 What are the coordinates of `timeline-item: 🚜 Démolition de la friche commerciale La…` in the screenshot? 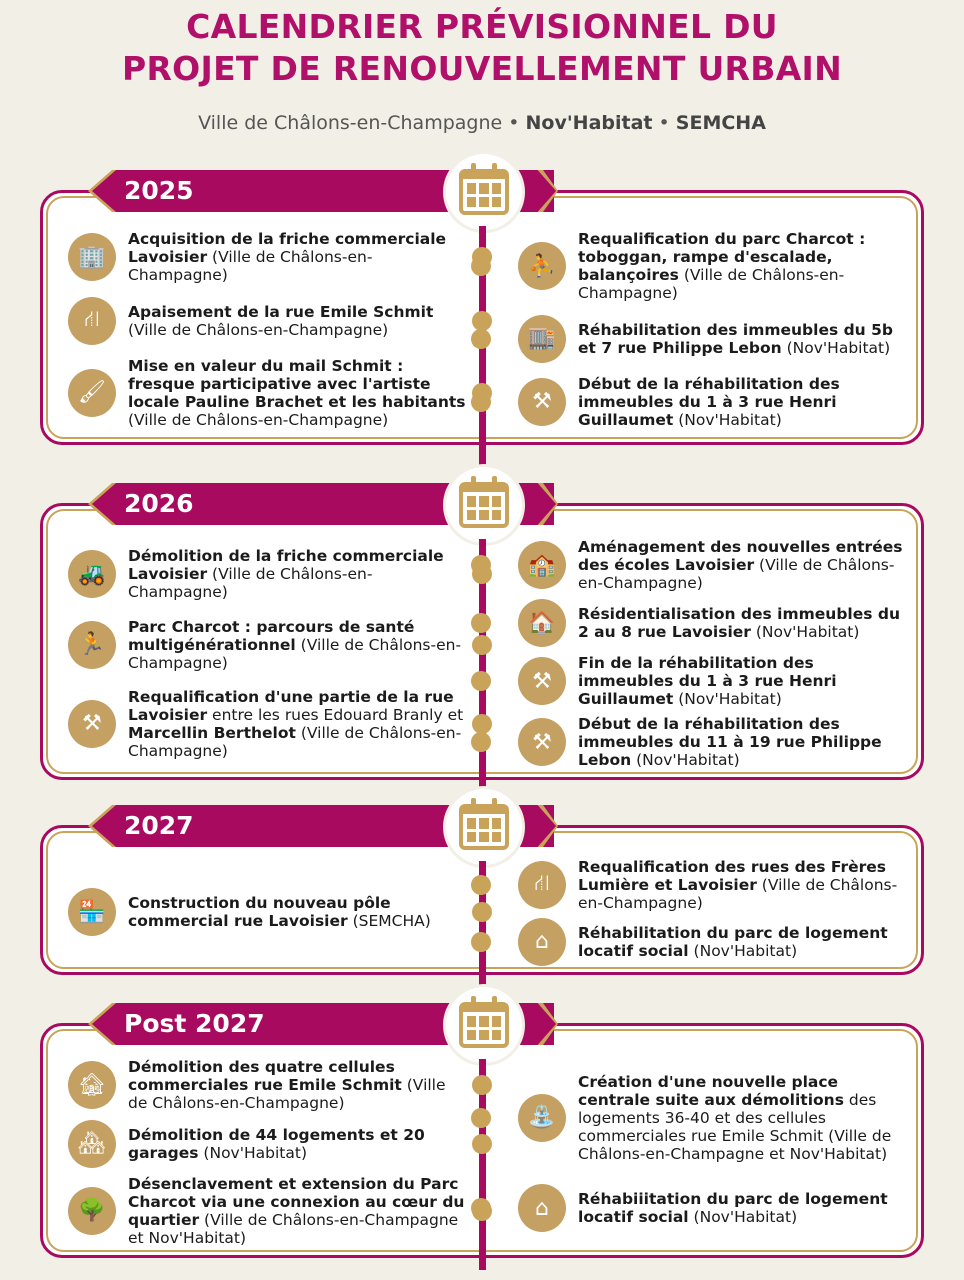 It's located at (280, 574).